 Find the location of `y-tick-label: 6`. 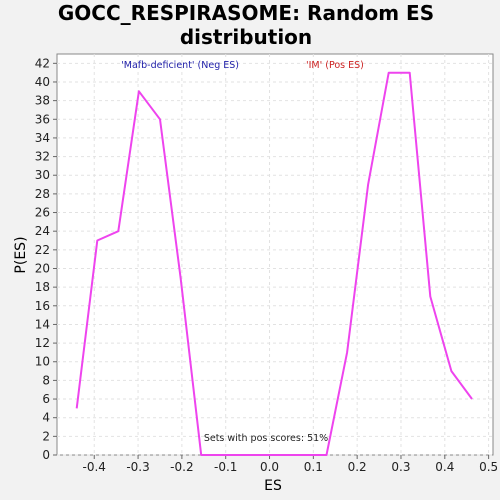

y-tick-label: 6 is located at coordinates (46, 399).